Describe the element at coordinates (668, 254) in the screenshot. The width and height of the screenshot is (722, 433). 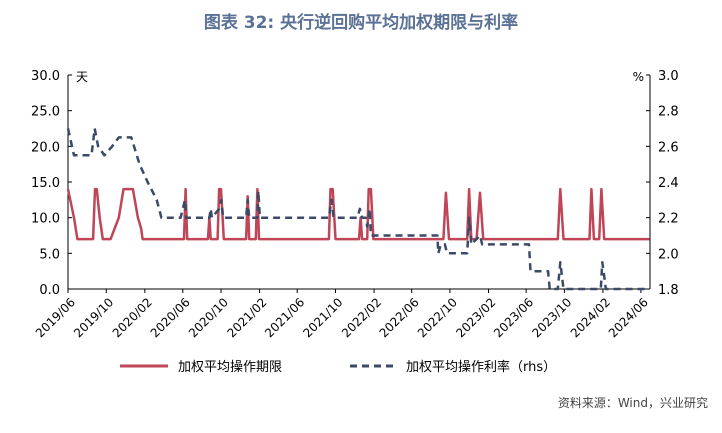
I see `right-tick-label: 2.0` at that location.